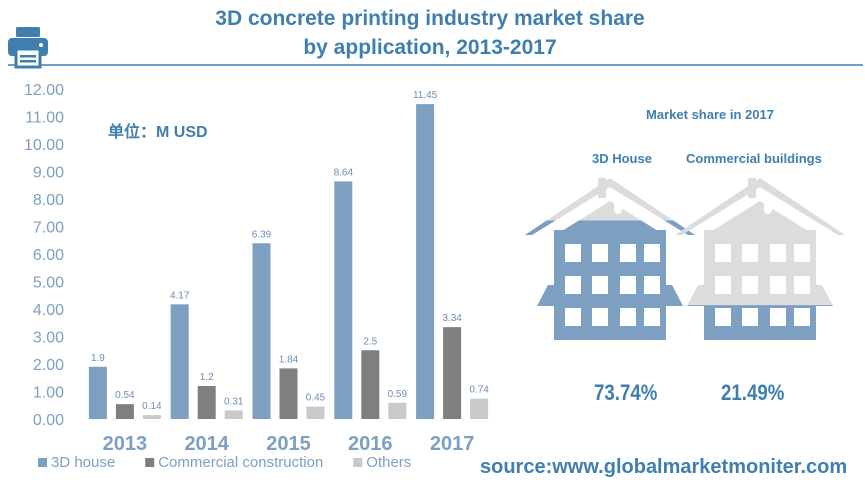 This screenshot has height=487, width=865. Describe the element at coordinates (370, 384) in the screenshot. I see `bar-commercial-construction-2016` at that location.